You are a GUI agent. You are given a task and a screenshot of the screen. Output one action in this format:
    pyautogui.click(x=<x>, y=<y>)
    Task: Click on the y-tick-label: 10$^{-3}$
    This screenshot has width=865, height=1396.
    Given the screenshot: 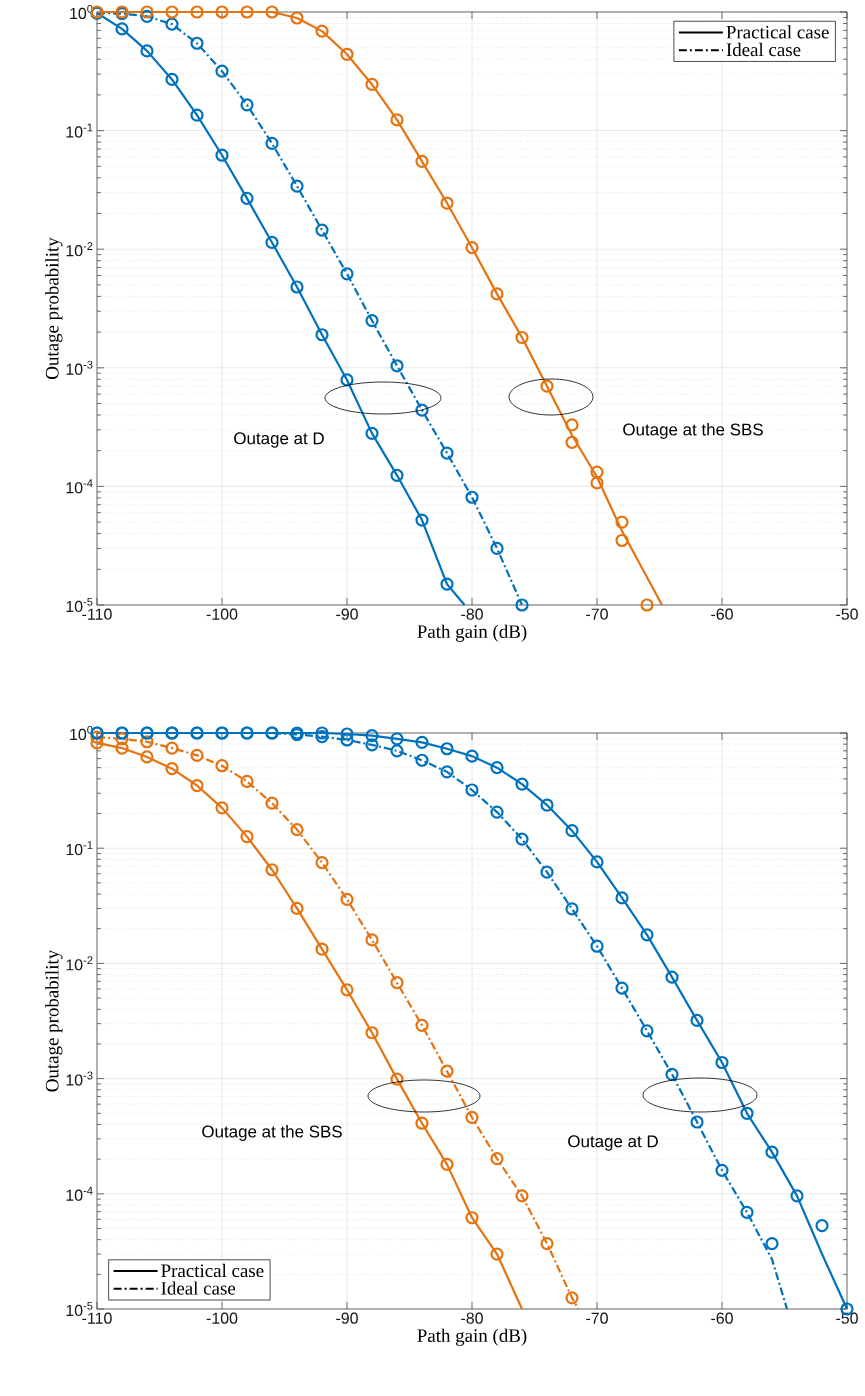 What is the action you would take?
    pyautogui.click(x=79, y=1078)
    